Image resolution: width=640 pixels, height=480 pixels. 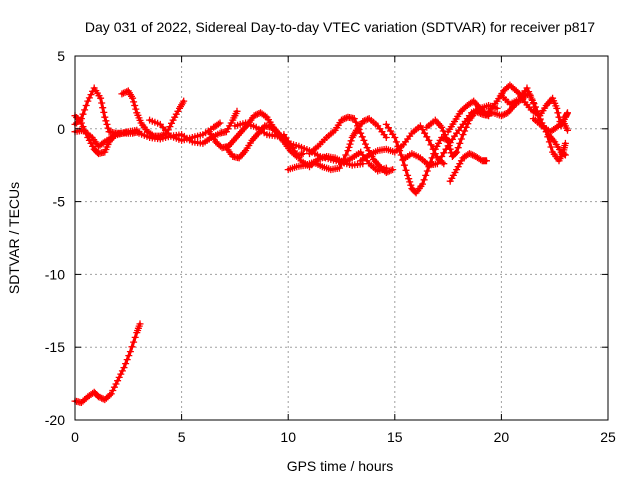 What do you see at coordinates (458, 133) in the screenshot?
I see `series-markers-track-p` at bounding box center [458, 133].